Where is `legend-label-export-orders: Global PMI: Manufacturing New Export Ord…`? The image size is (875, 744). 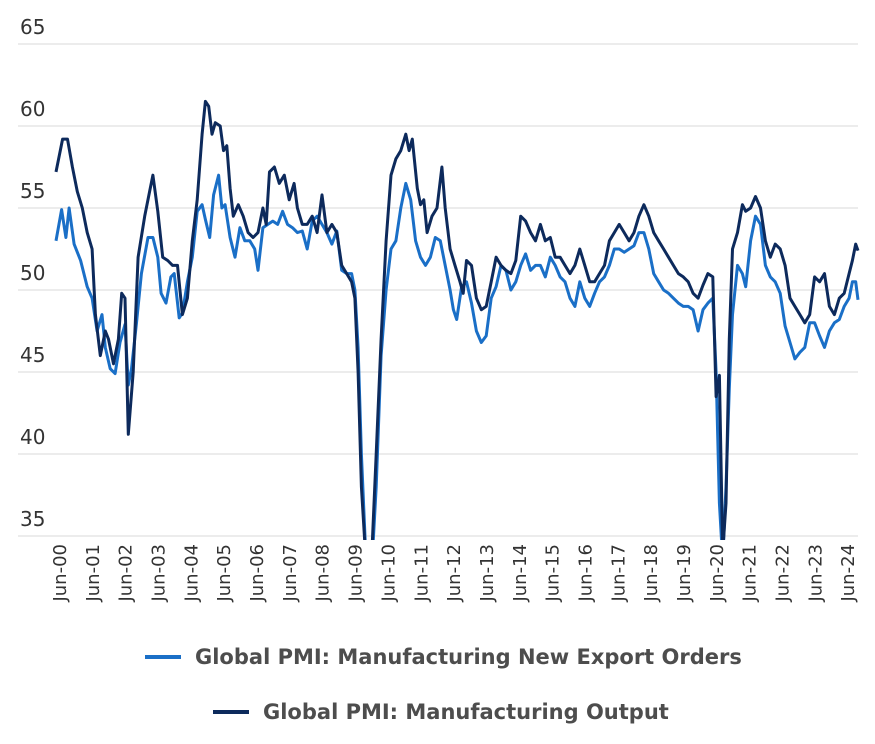 legend-label-export-orders: Global PMI: Manufacturing New Export Ord… is located at coordinates (468, 657).